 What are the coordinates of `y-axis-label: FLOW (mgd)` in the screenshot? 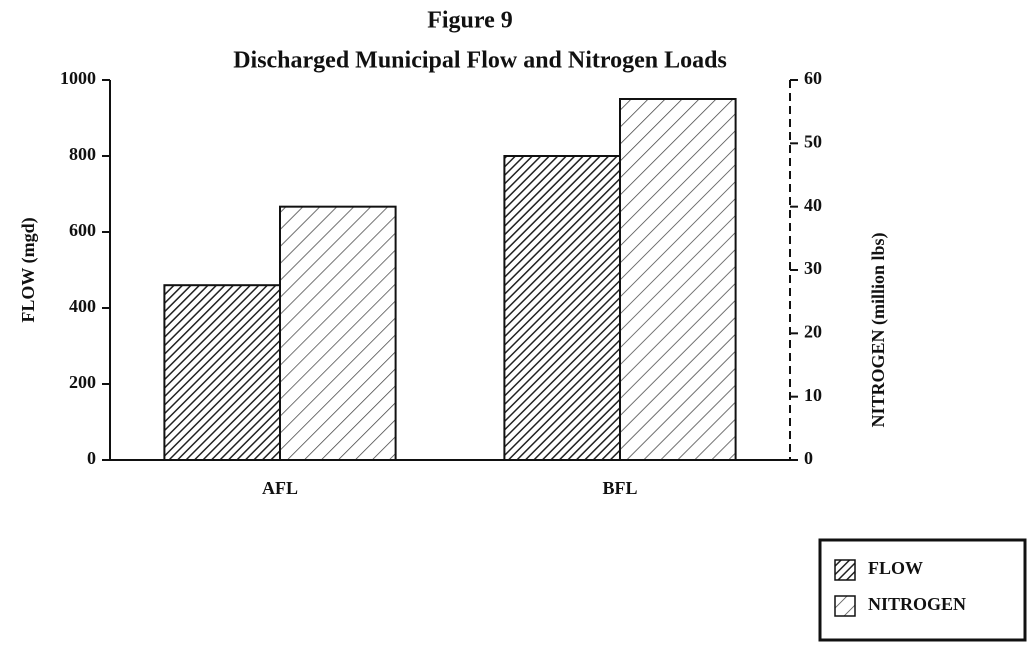 It's located at (28, 269).